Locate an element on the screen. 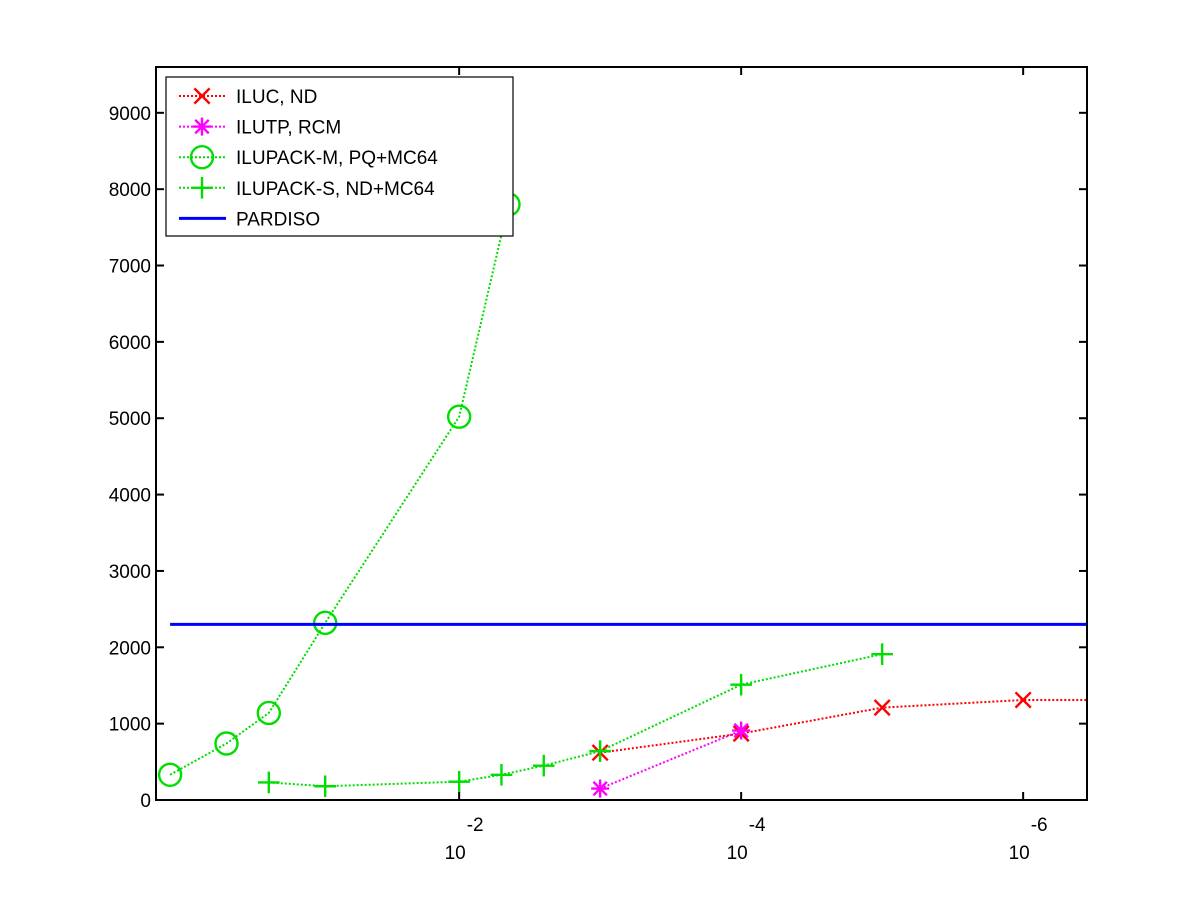 The height and width of the screenshot is (900, 1200). legend-label: ILUTP, RCM is located at coordinates (288, 128).